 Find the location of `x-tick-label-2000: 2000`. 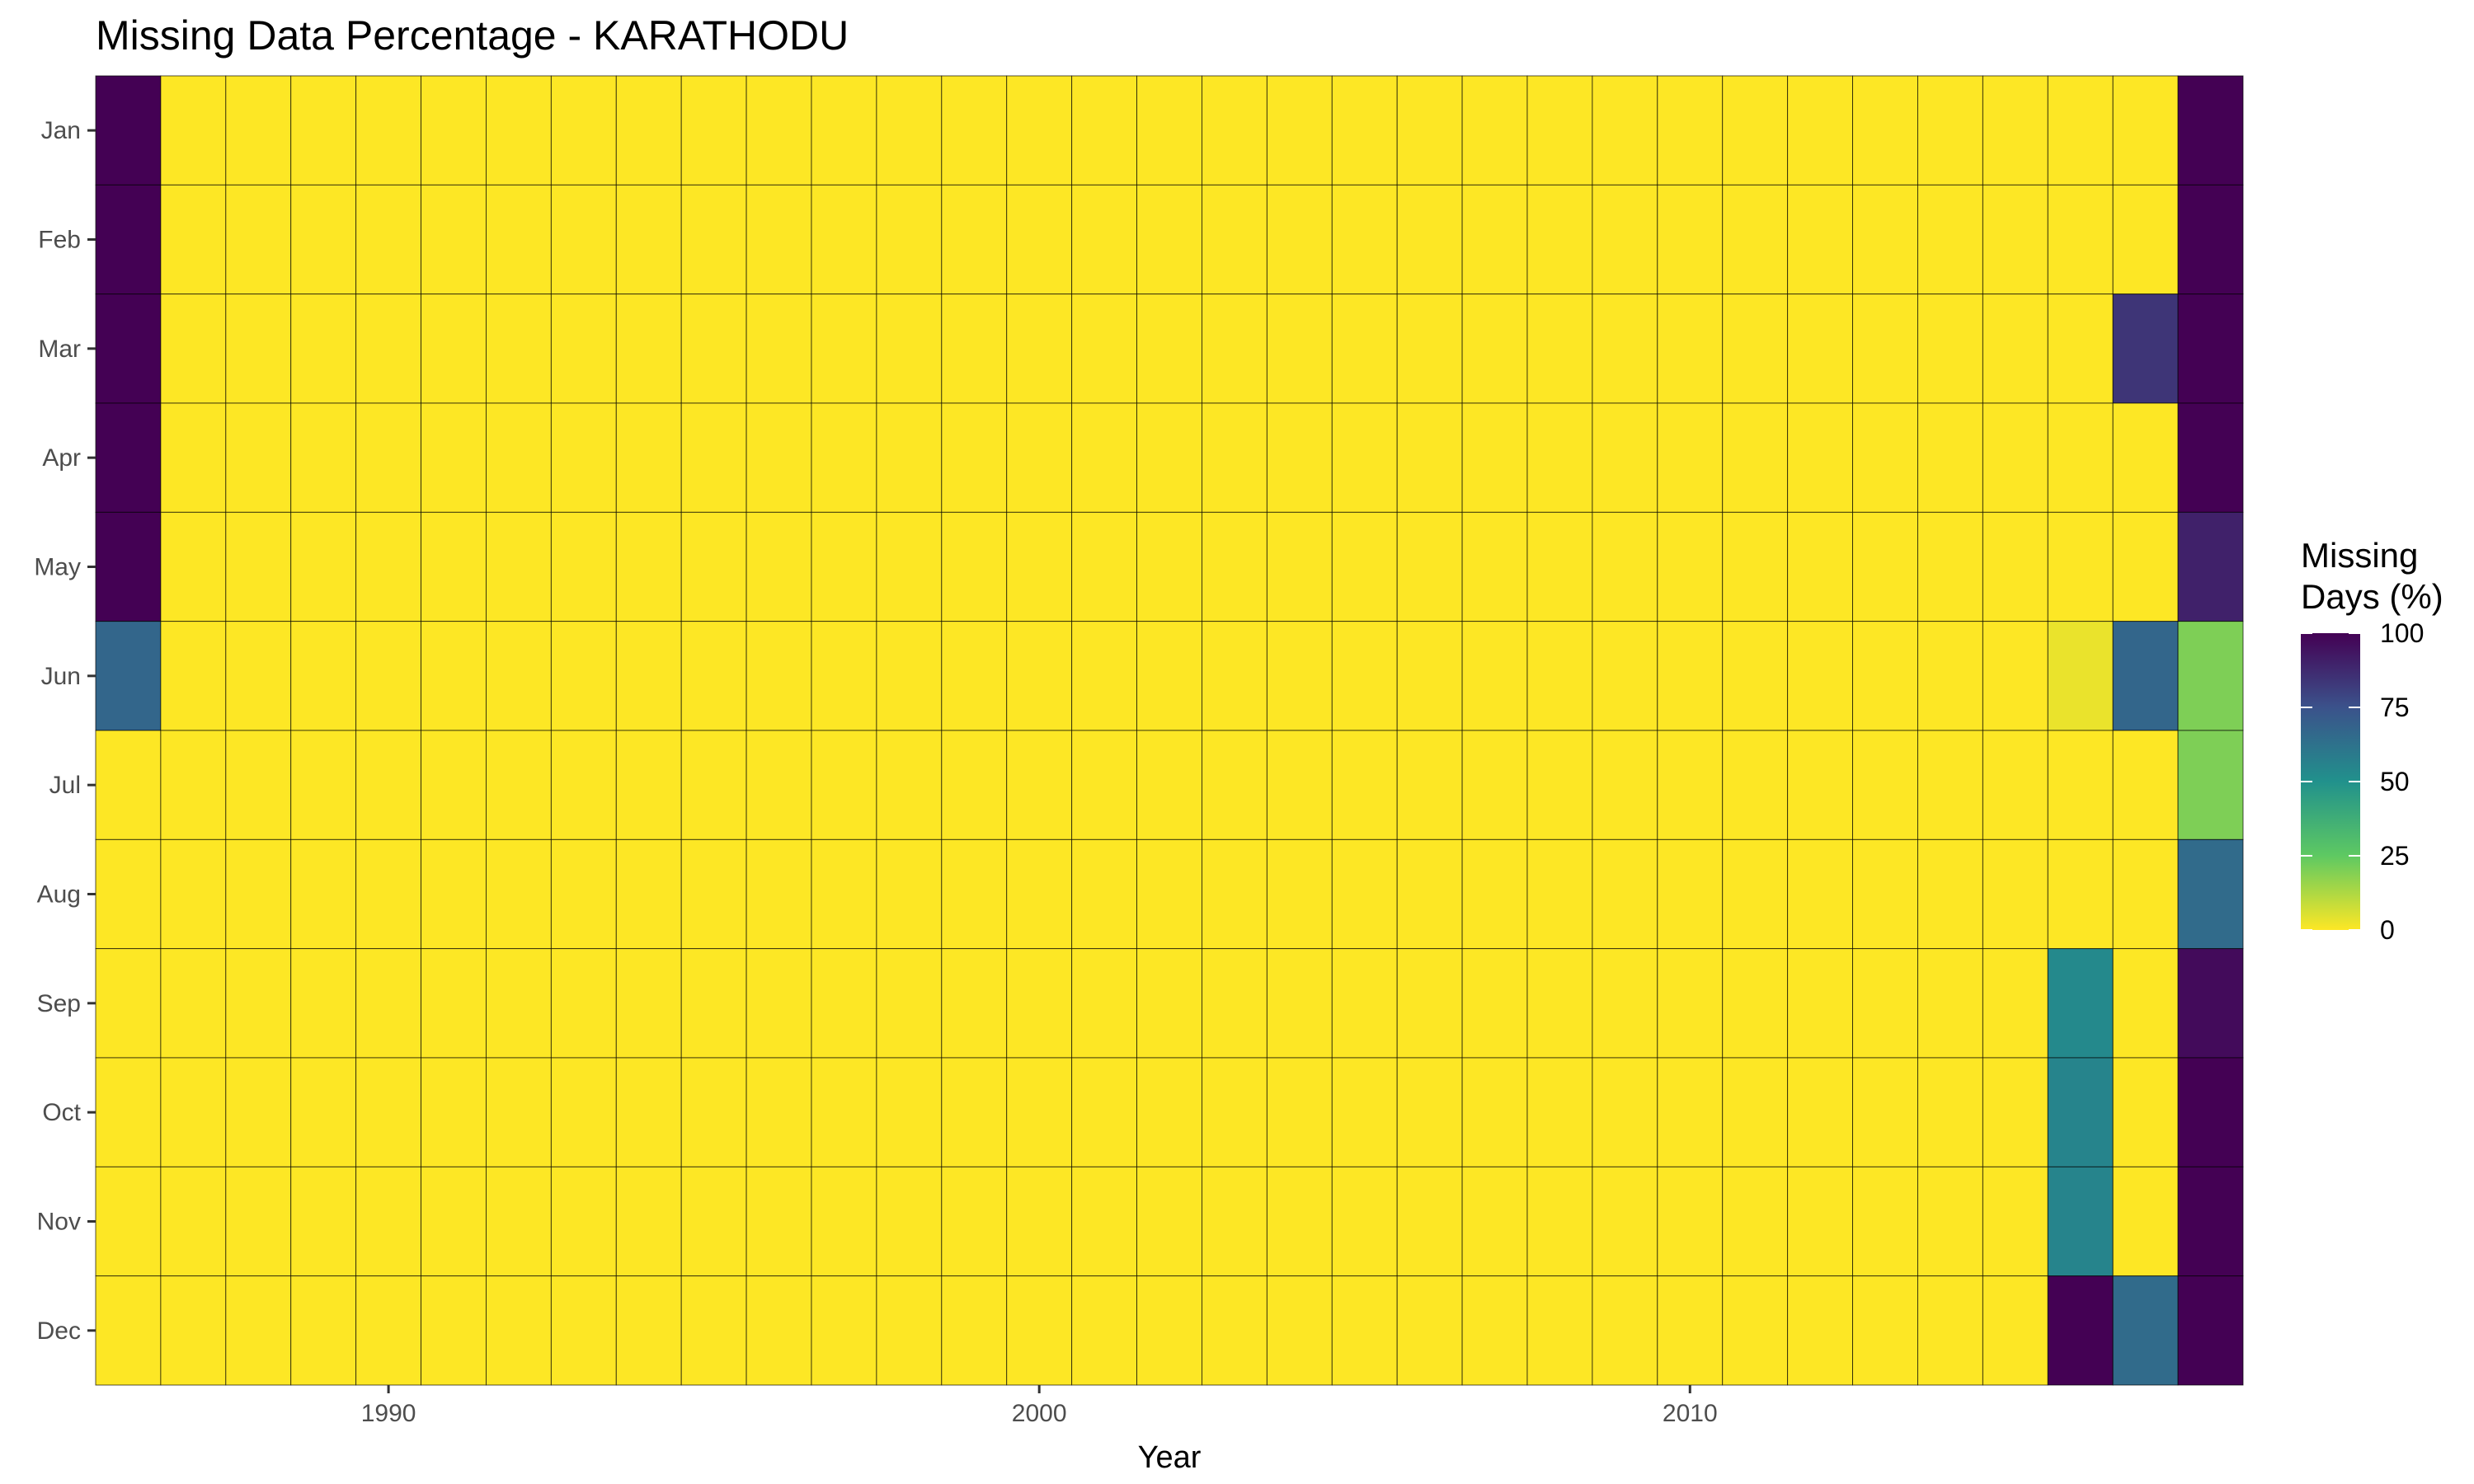

x-tick-label-2000: 2000 is located at coordinates (1039, 1413).